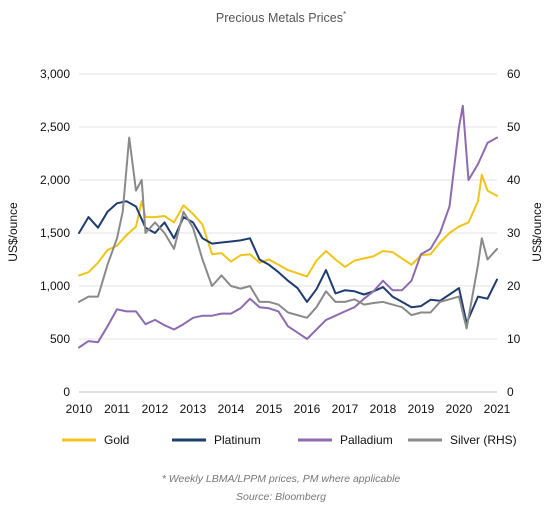 This screenshot has height=519, width=551. I want to click on y-left-tick-label: 0, so click(66, 392).